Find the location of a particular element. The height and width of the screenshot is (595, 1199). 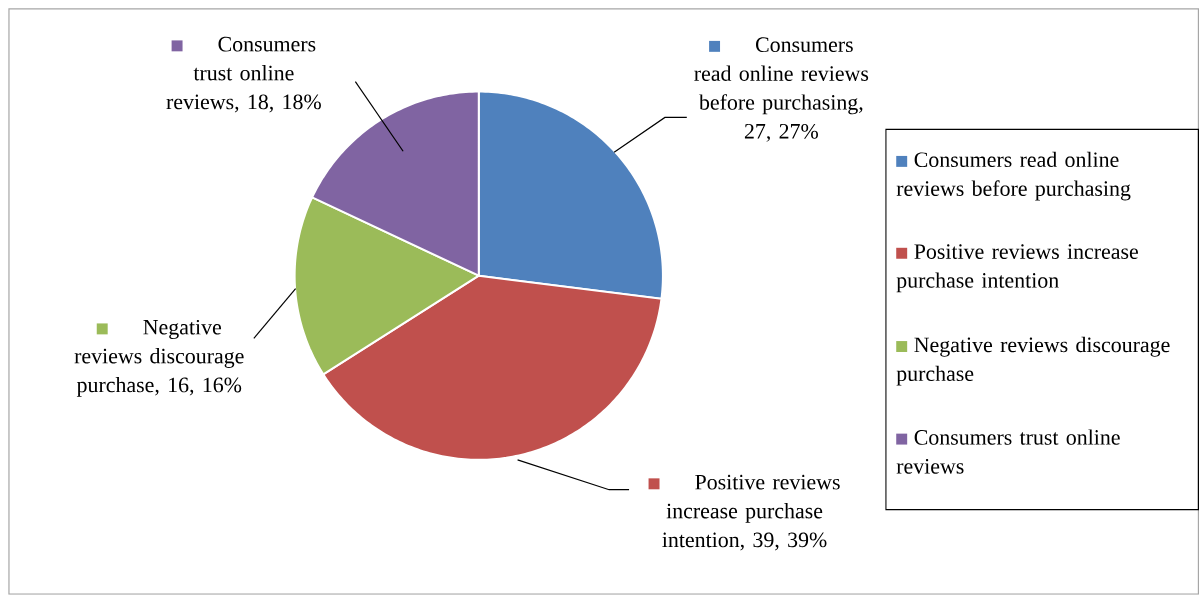

data-label: Consumers read online reviews before purchasing, 27, 27% is located at coordinates (781, 89).